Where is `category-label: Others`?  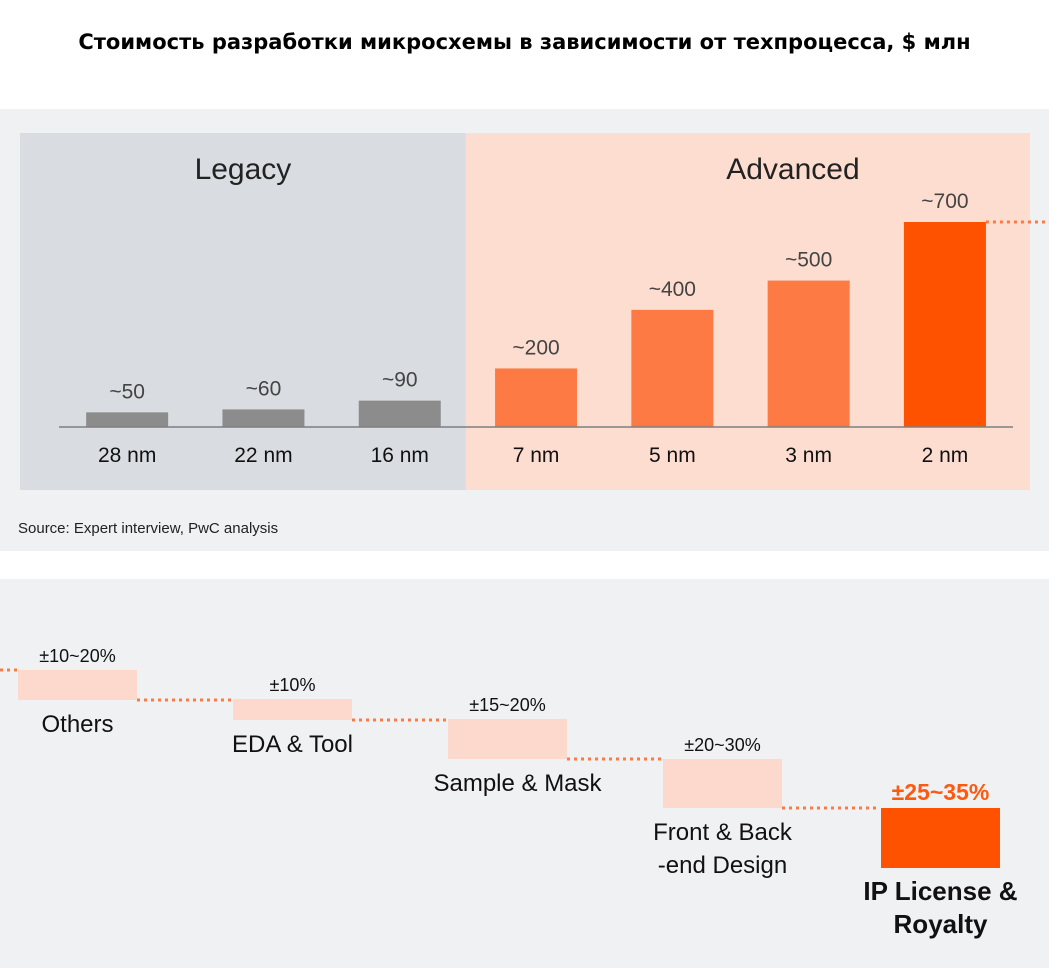 category-label: Others is located at coordinates (77, 724).